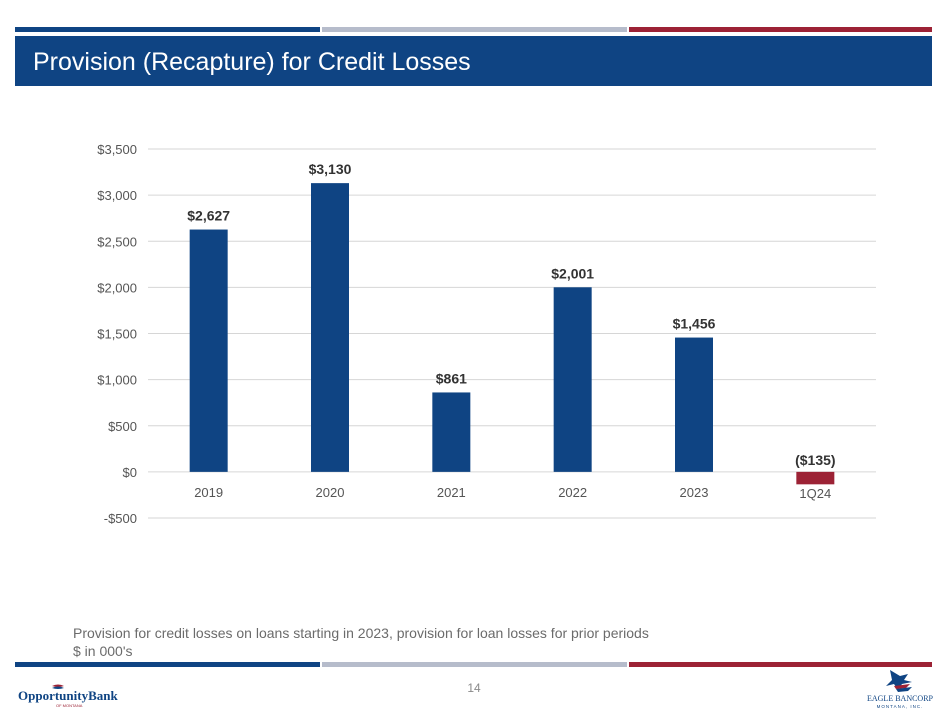 This screenshot has height=715, width=950. Describe the element at coordinates (117, 380) in the screenshot. I see `y-tick-label: $1,000` at that location.